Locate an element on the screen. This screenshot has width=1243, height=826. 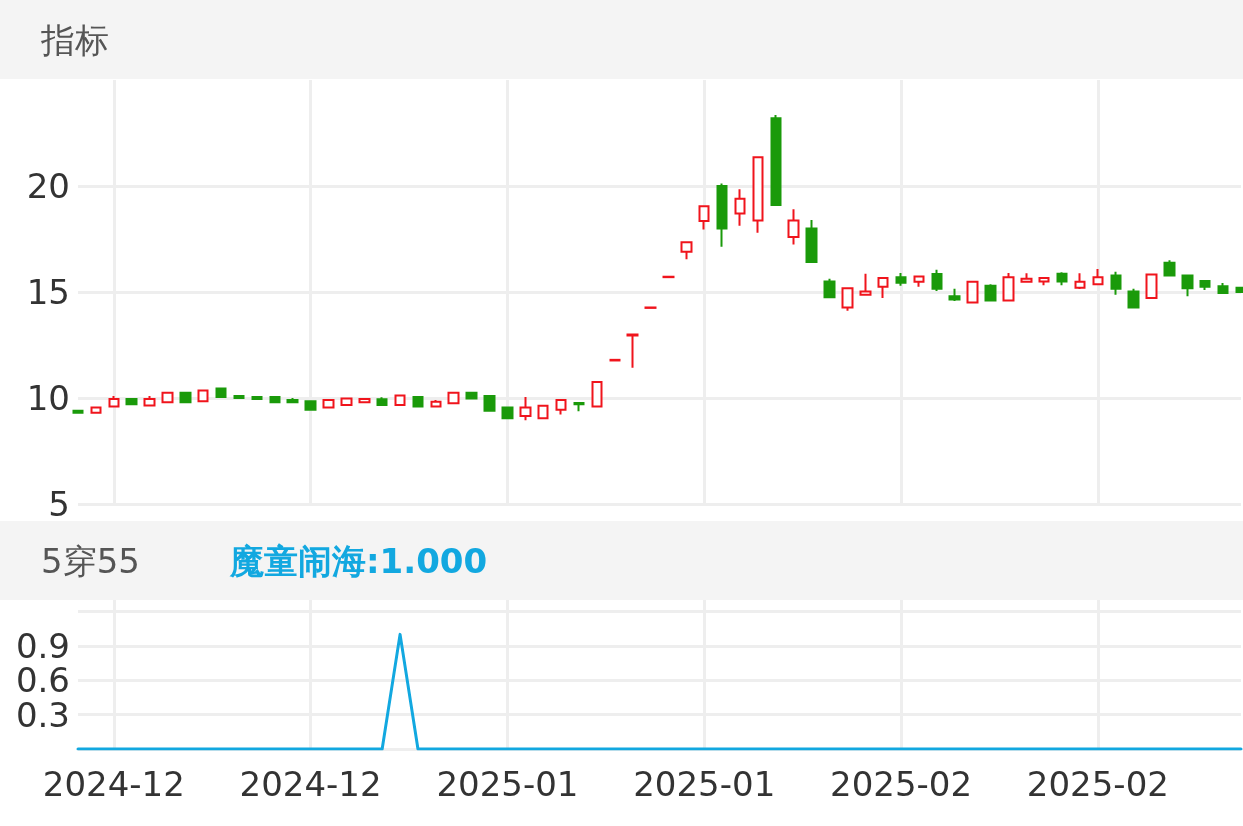
y-tick-label: 10 is located at coordinates (48, 398).